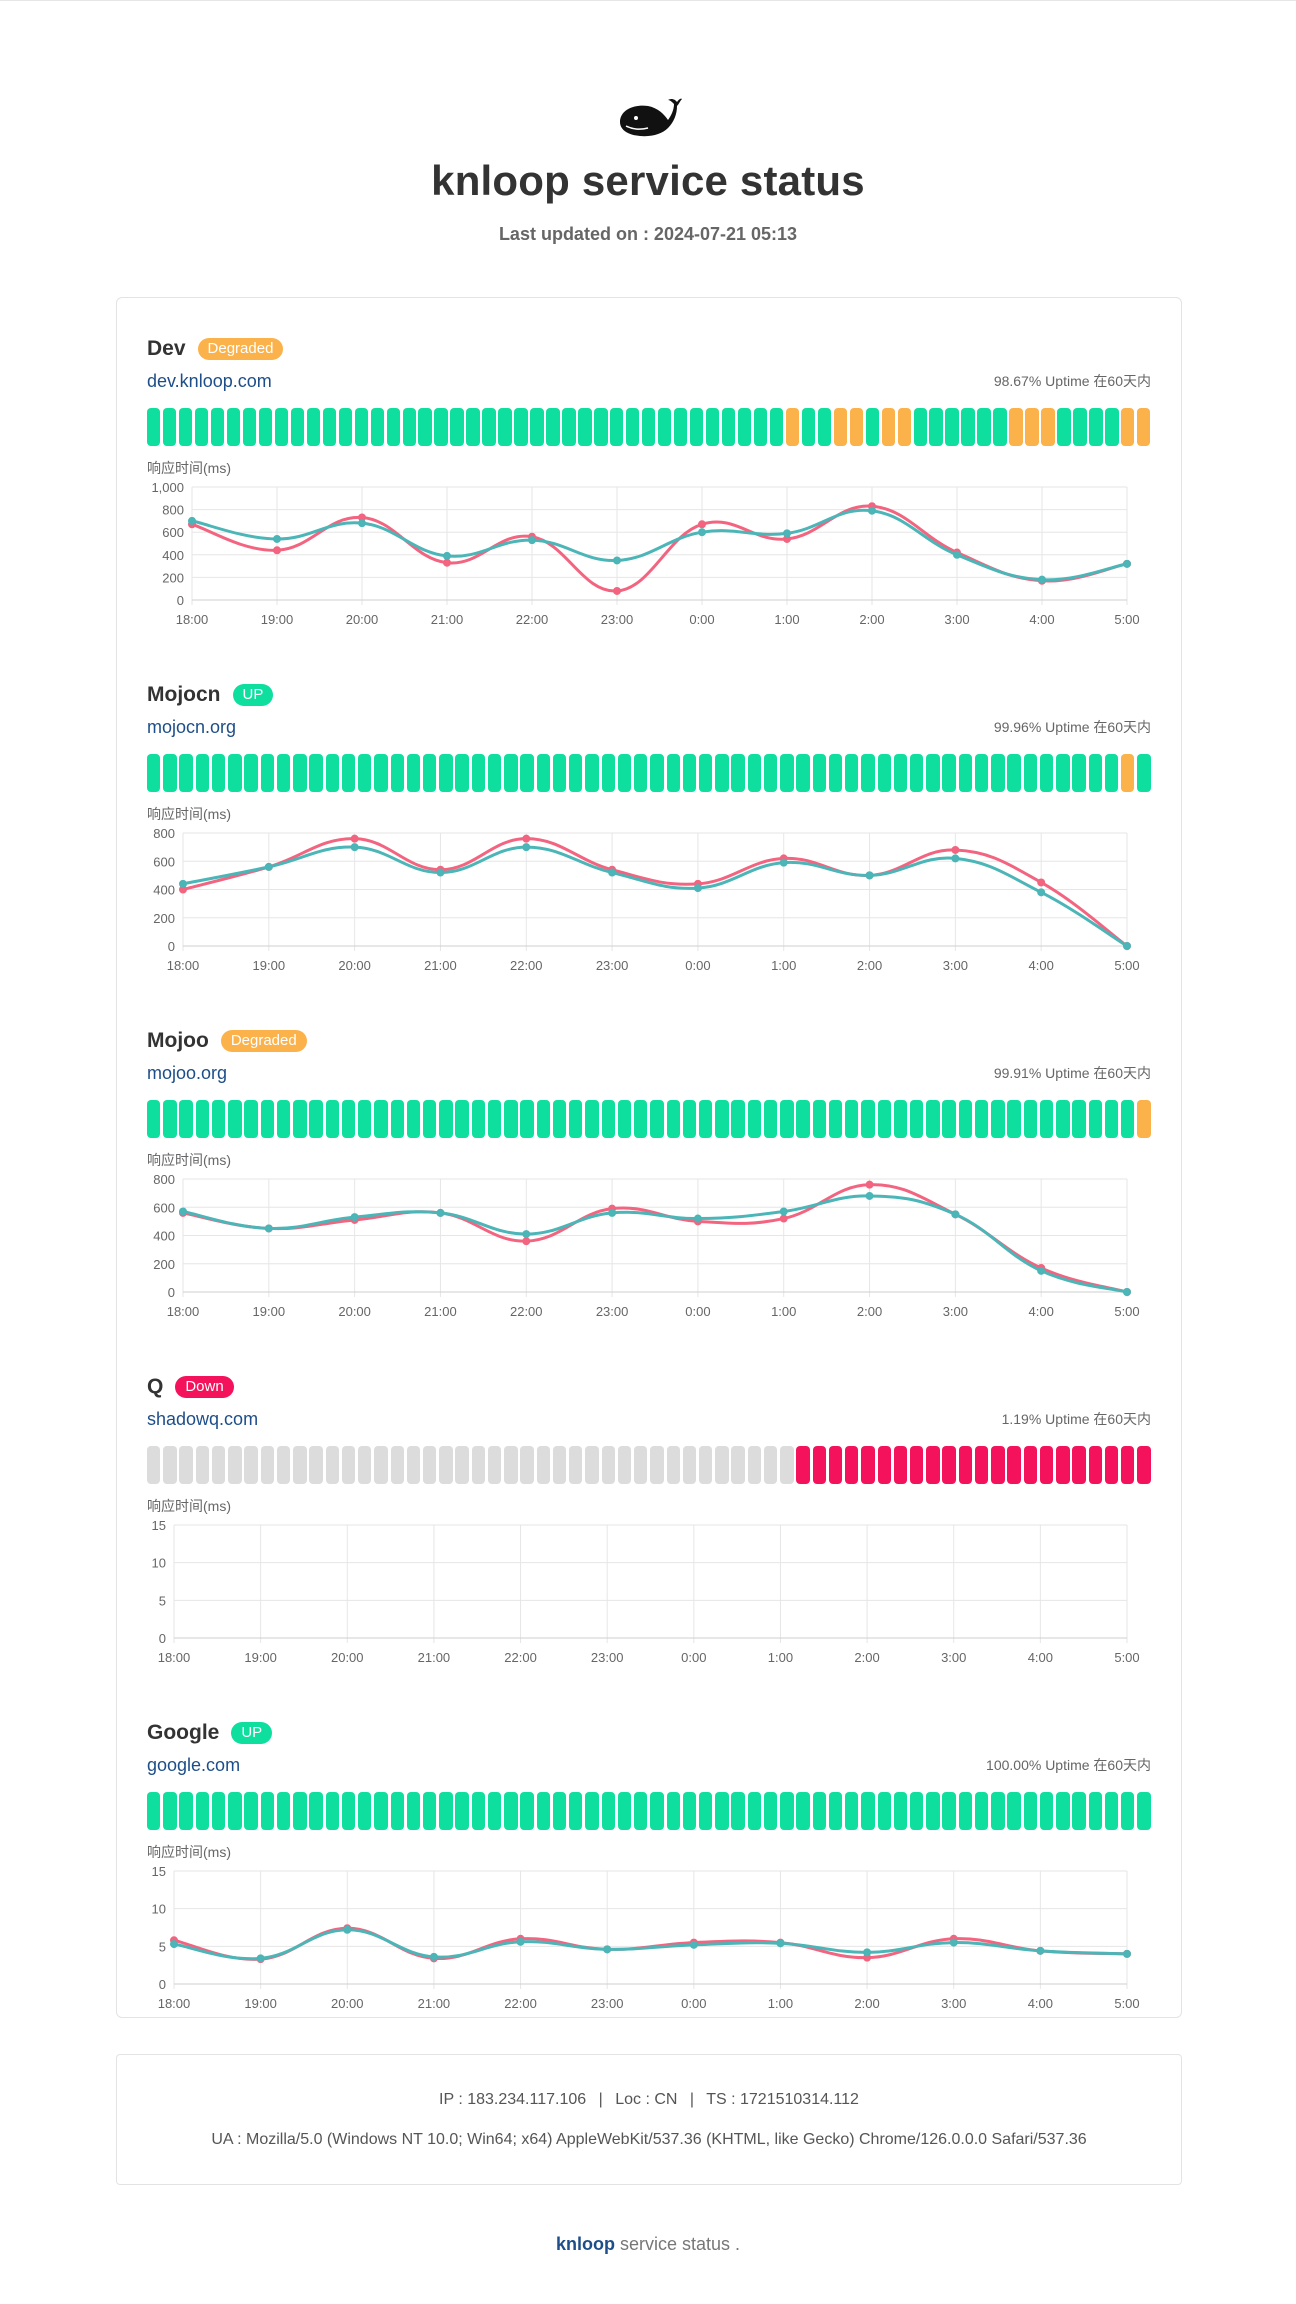 The width and height of the screenshot is (1296, 2304). I want to click on service-url-link: mojocn.org, so click(192, 726).